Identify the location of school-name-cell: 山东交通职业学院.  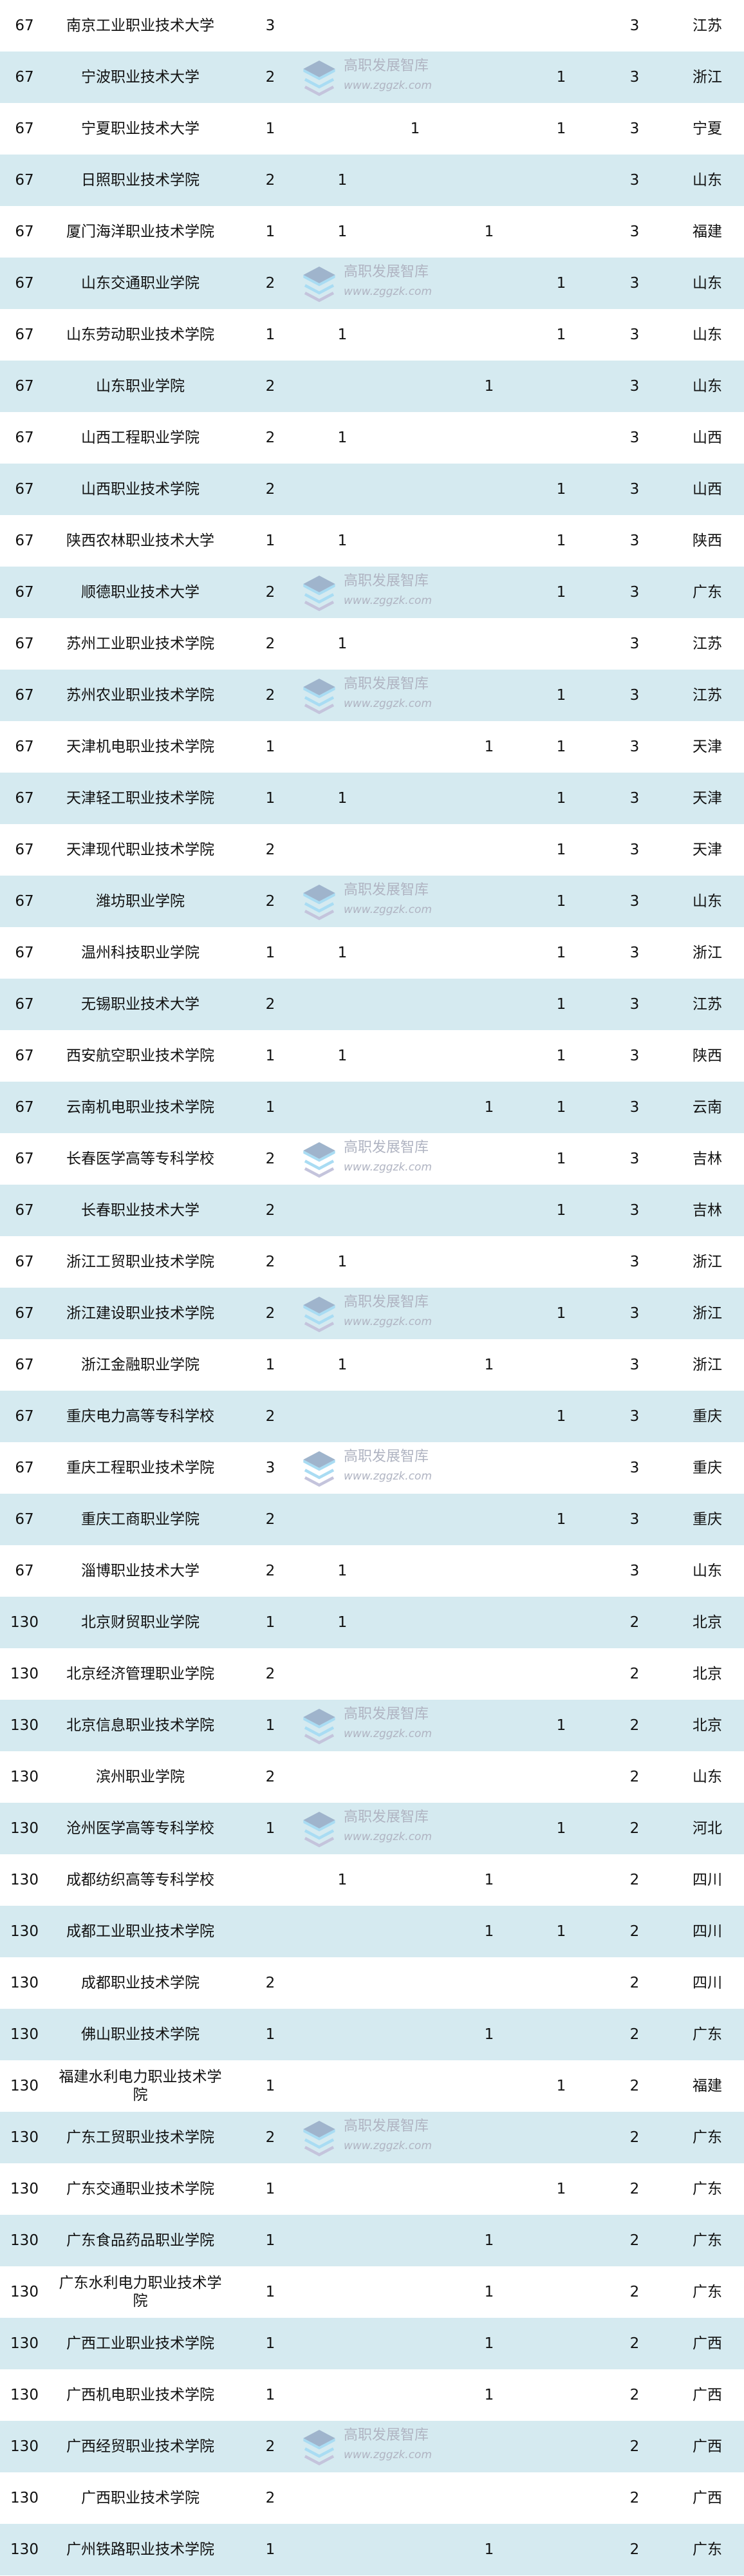
(140, 283).